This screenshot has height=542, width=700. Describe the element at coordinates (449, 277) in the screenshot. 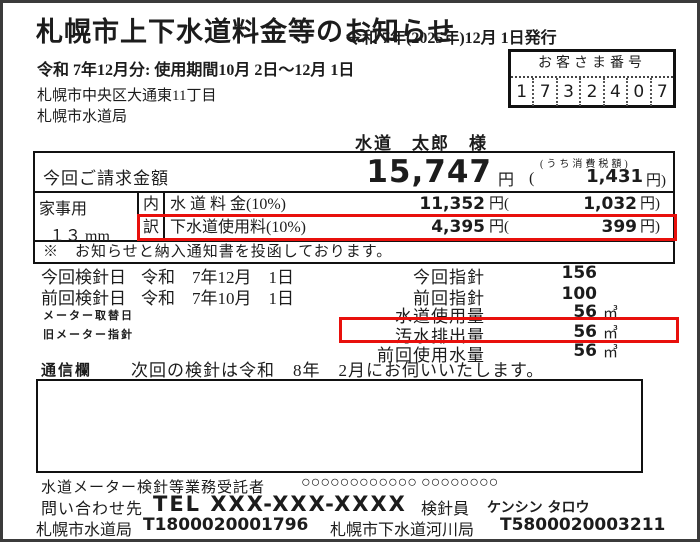

I see `current-reading-label: 今回指針` at that location.